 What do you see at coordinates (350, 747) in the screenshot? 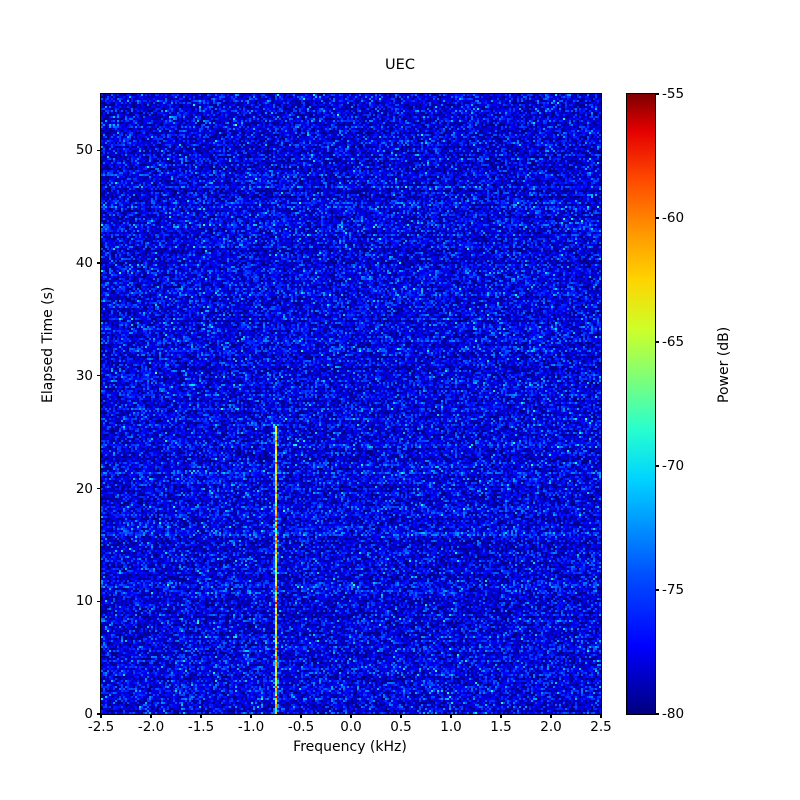
I see `x-axis-label: Frequency (kHz)` at bounding box center [350, 747].